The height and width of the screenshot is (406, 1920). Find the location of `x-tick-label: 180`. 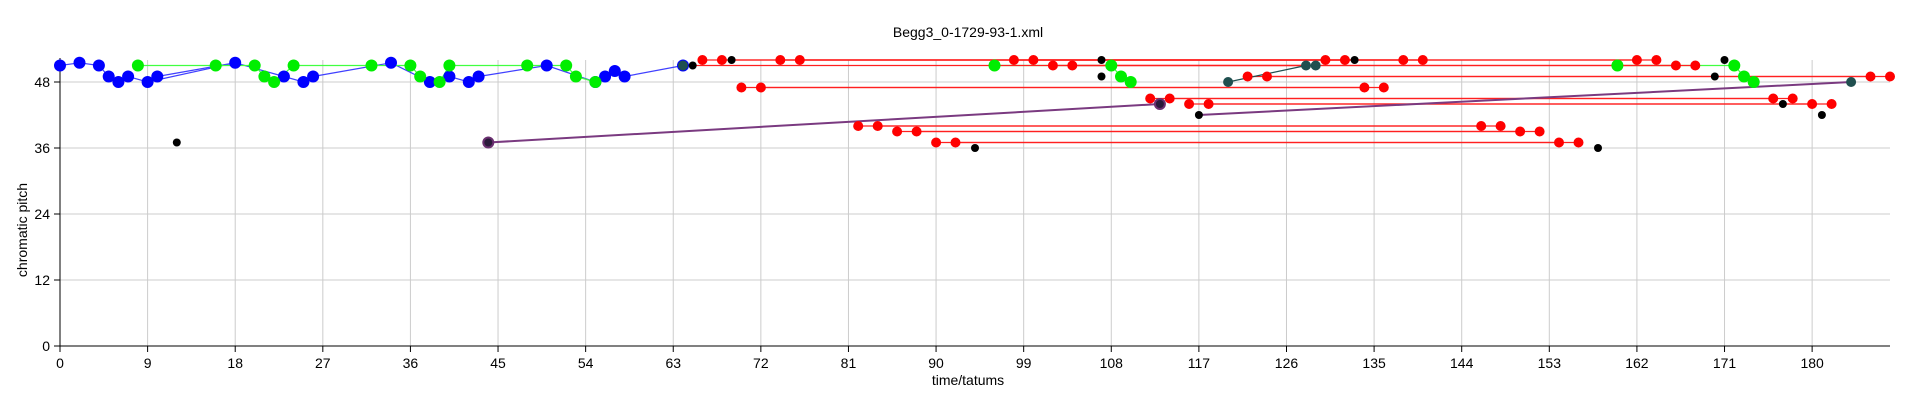

x-tick-label: 180 is located at coordinates (1812, 363).